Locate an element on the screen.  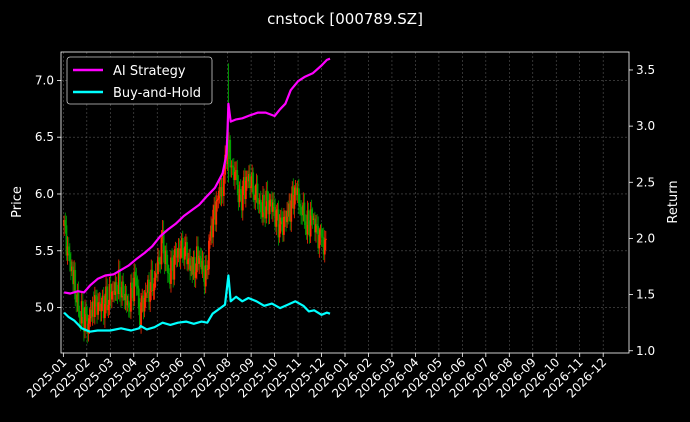
y2-axis-label: Return is located at coordinates (673, 201).